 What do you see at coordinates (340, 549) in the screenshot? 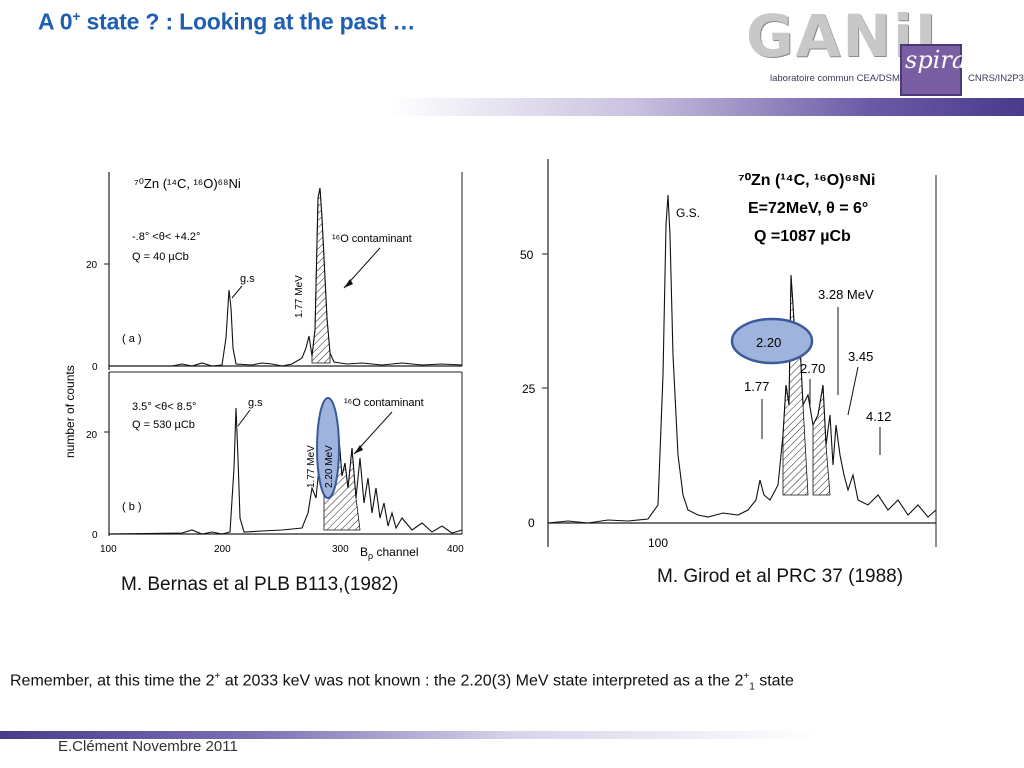
I see `x-tick-300: 300` at bounding box center [340, 549].